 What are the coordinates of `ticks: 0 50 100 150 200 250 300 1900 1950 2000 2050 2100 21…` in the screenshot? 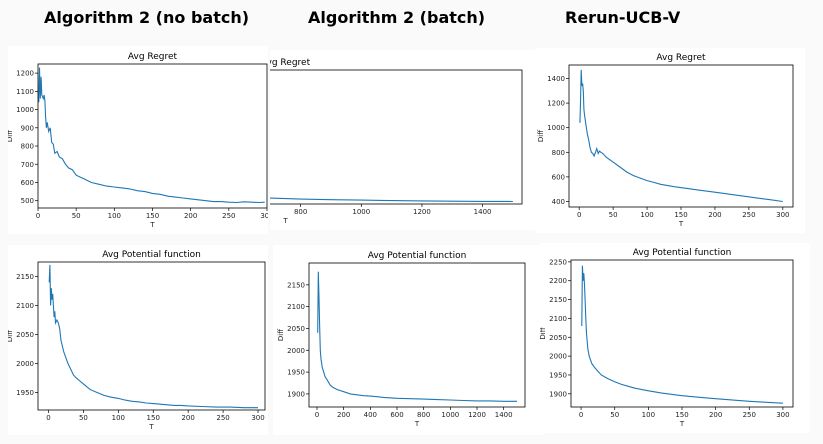 It's located at (669, 338).